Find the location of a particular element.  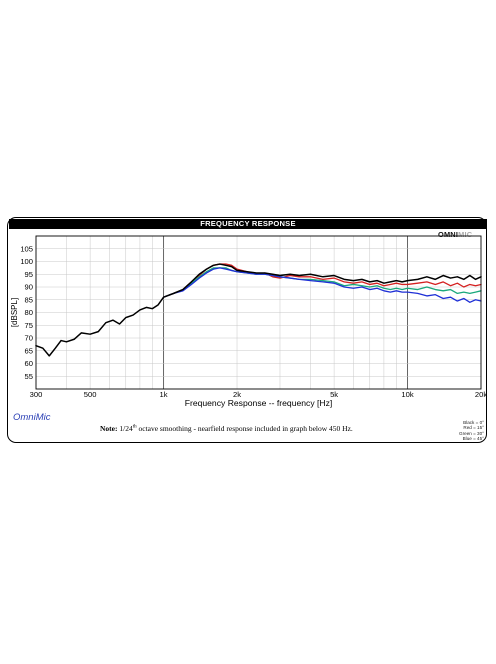

omnimic-label: OmniMic is located at coordinates (32, 417).